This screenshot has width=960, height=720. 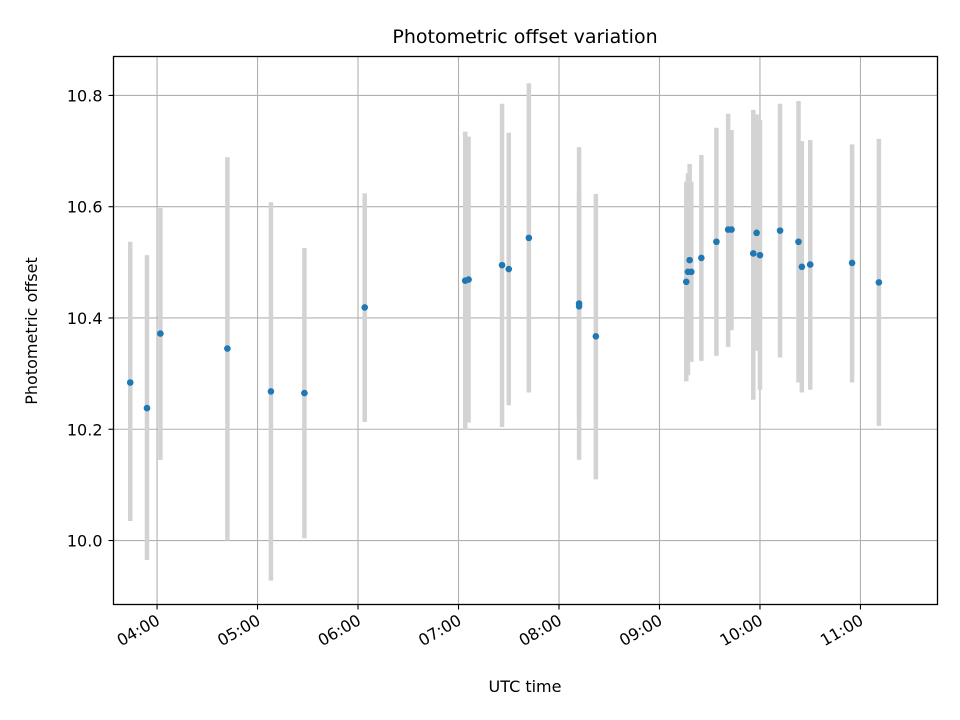 I want to click on y-tick-label: 10.4, so click(x=85, y=318).